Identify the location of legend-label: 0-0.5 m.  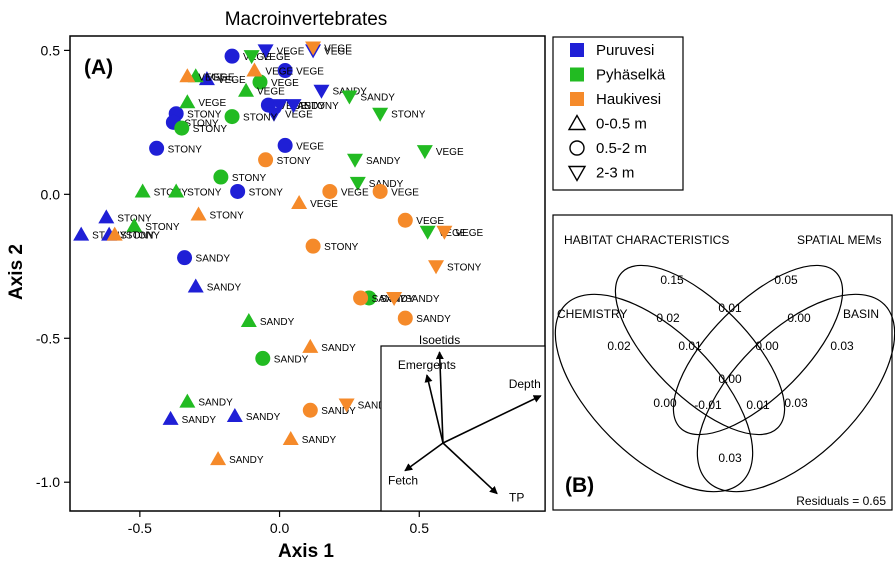
(621, 124).